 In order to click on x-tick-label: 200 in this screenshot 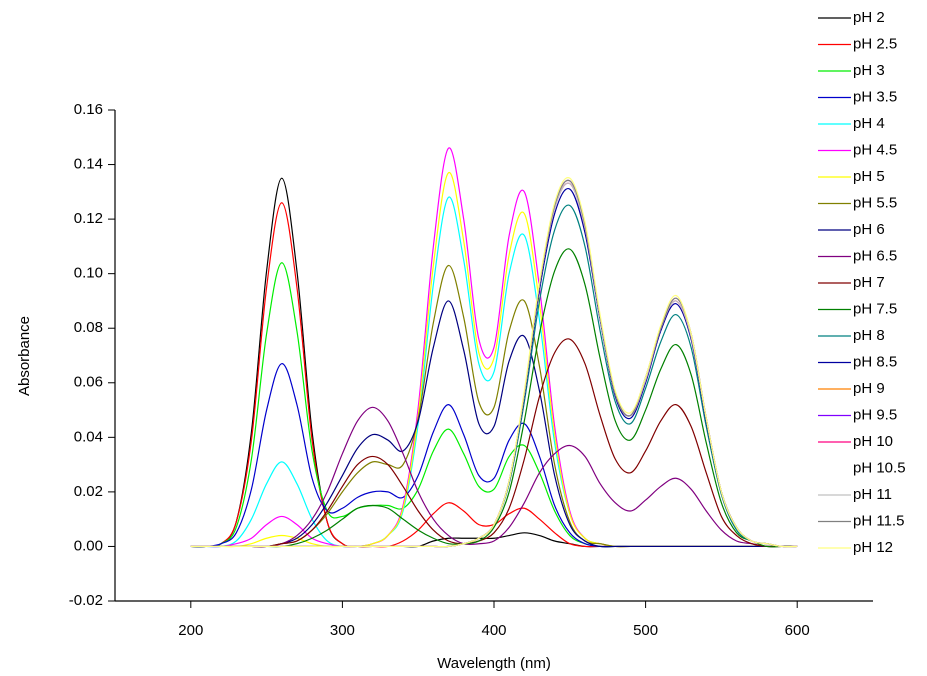, I will do `click(190, 630)`.